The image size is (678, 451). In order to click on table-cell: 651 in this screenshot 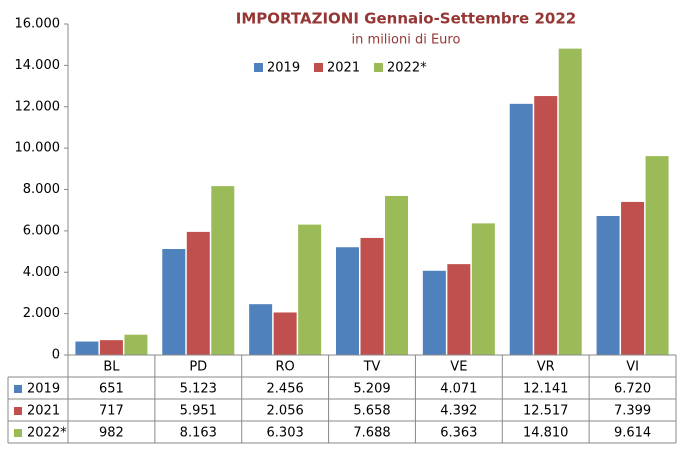, I will do `click(111, 389)`.